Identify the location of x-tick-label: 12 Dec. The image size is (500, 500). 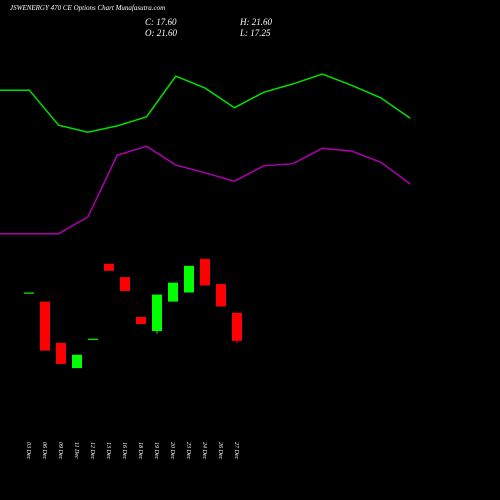
(92, 450).